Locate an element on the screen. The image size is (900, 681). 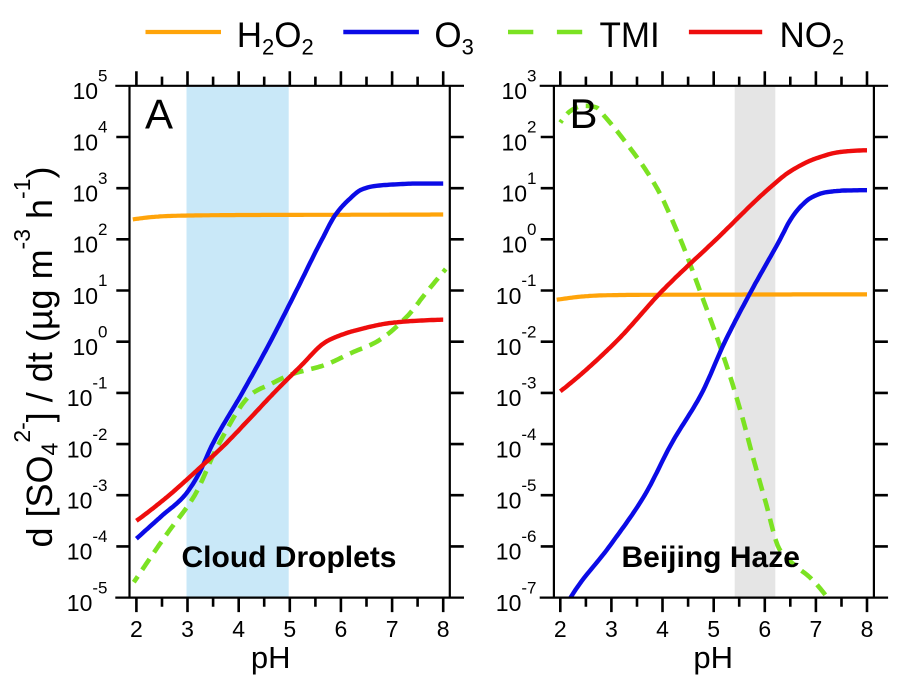
svg-text: H2O2 is located at coordinates (275, 38).